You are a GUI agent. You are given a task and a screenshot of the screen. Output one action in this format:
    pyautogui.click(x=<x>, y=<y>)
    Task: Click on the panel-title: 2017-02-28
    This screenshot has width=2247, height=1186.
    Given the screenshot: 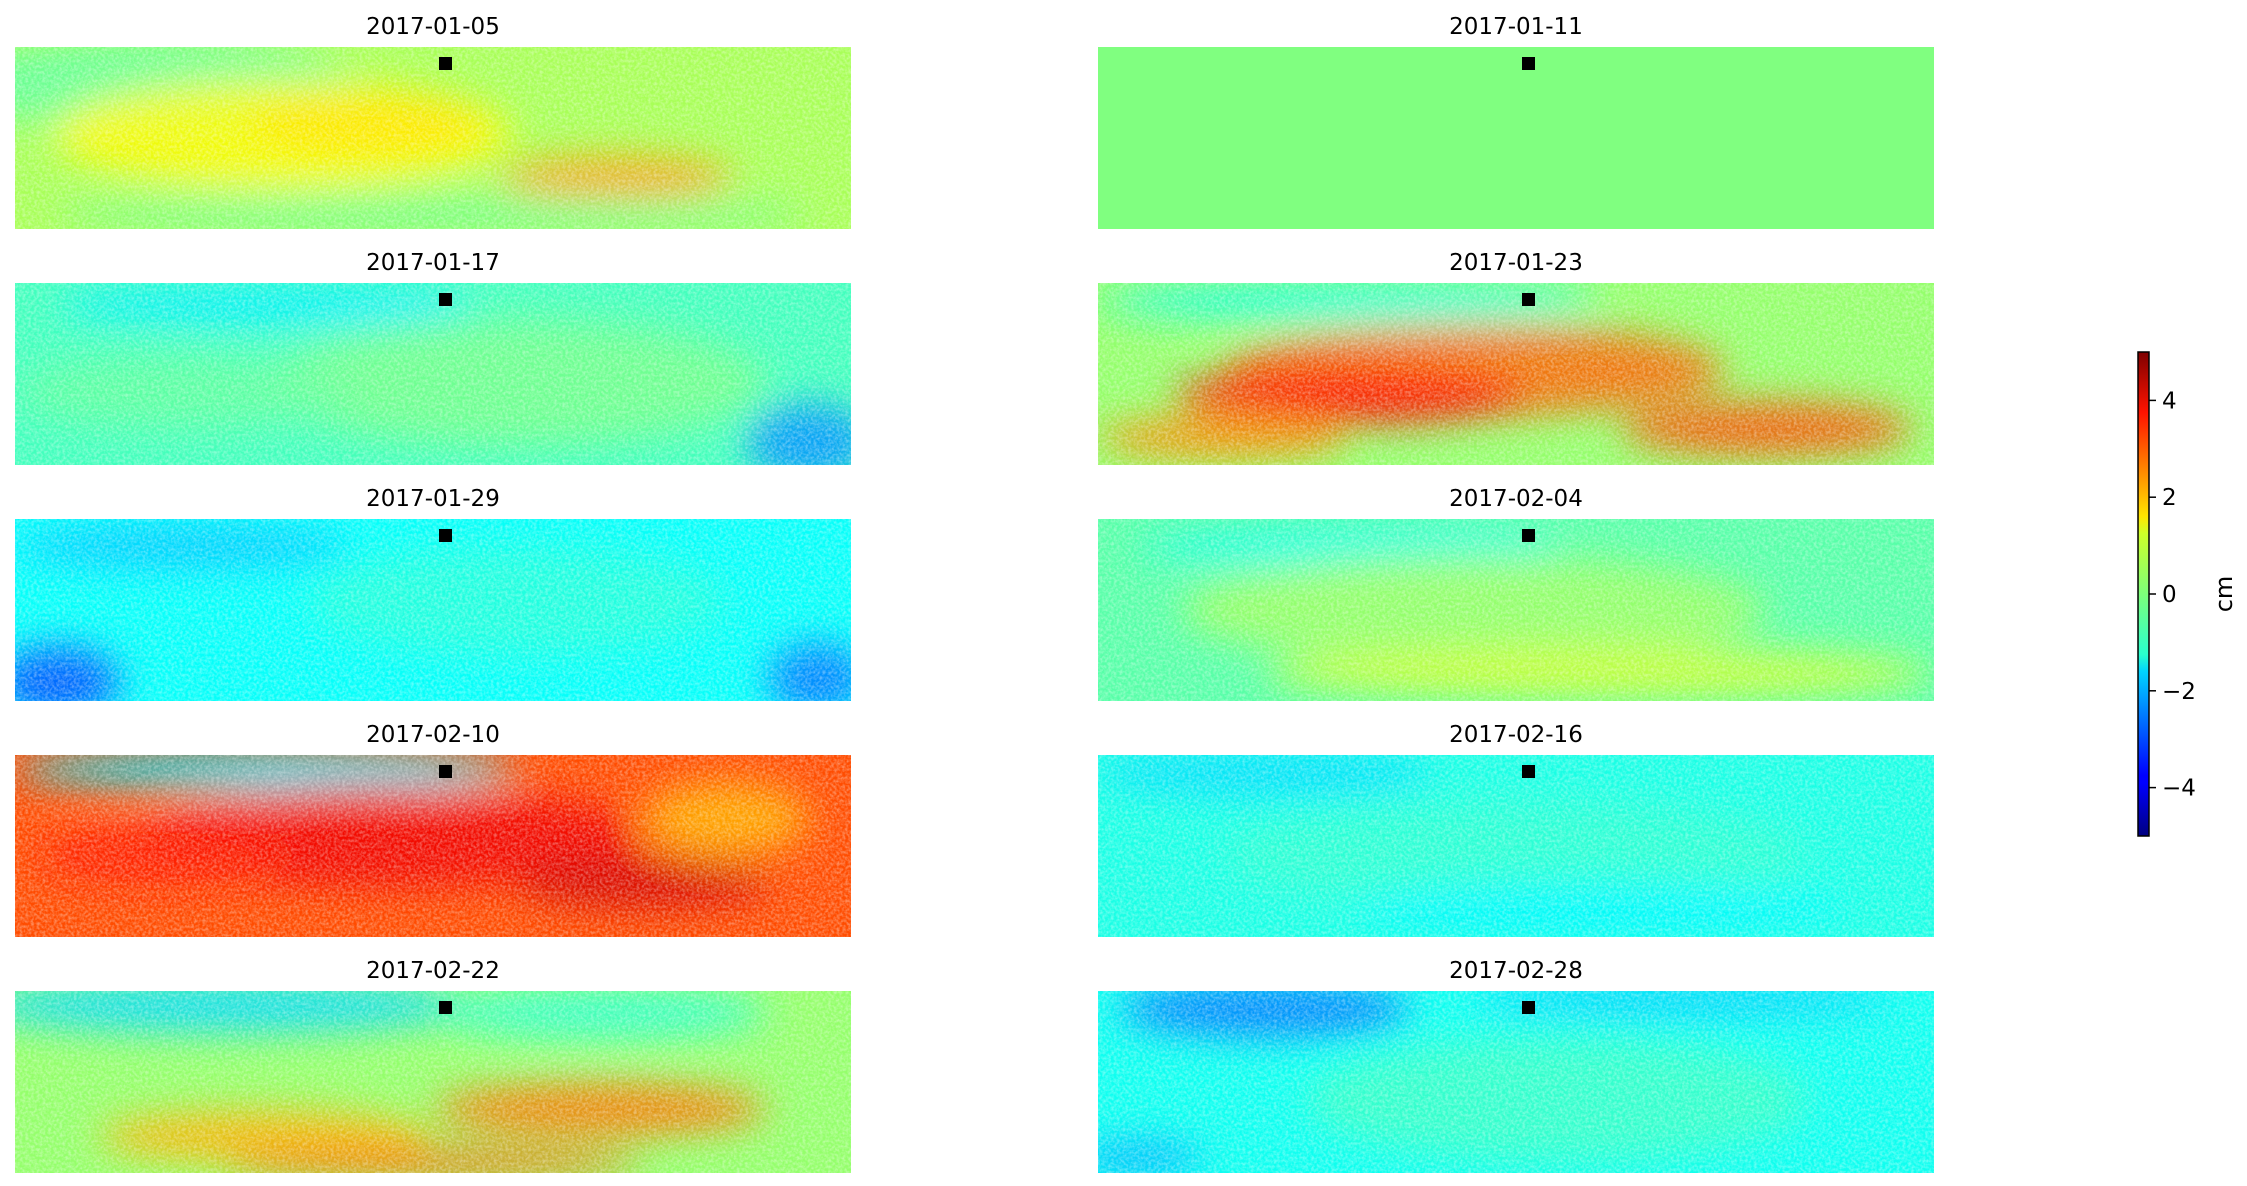 What is the action you would take?
    pyautogui.click(x=1516, y=971)
    